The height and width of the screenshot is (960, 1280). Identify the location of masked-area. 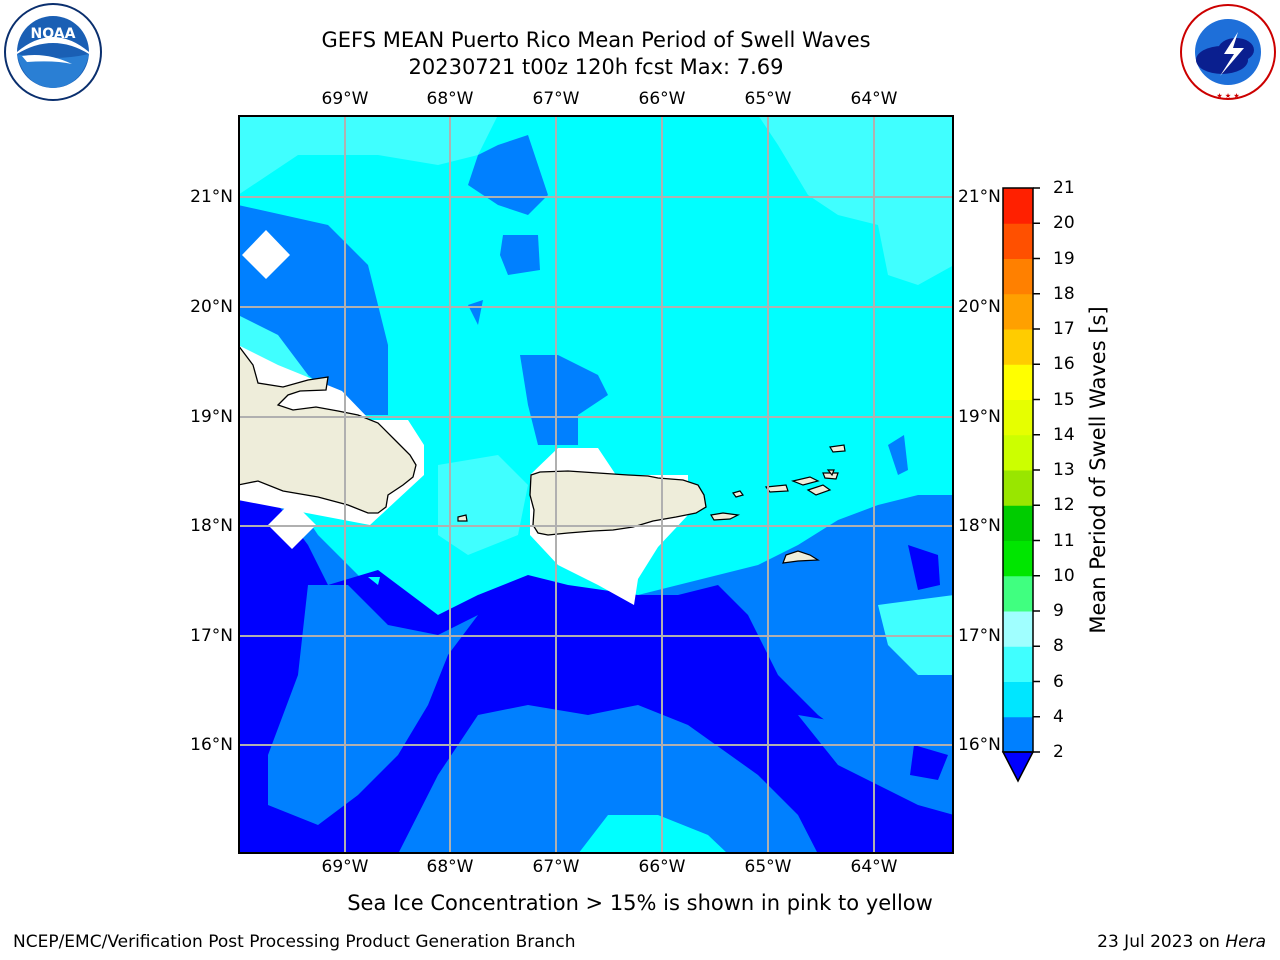
(266, 254).